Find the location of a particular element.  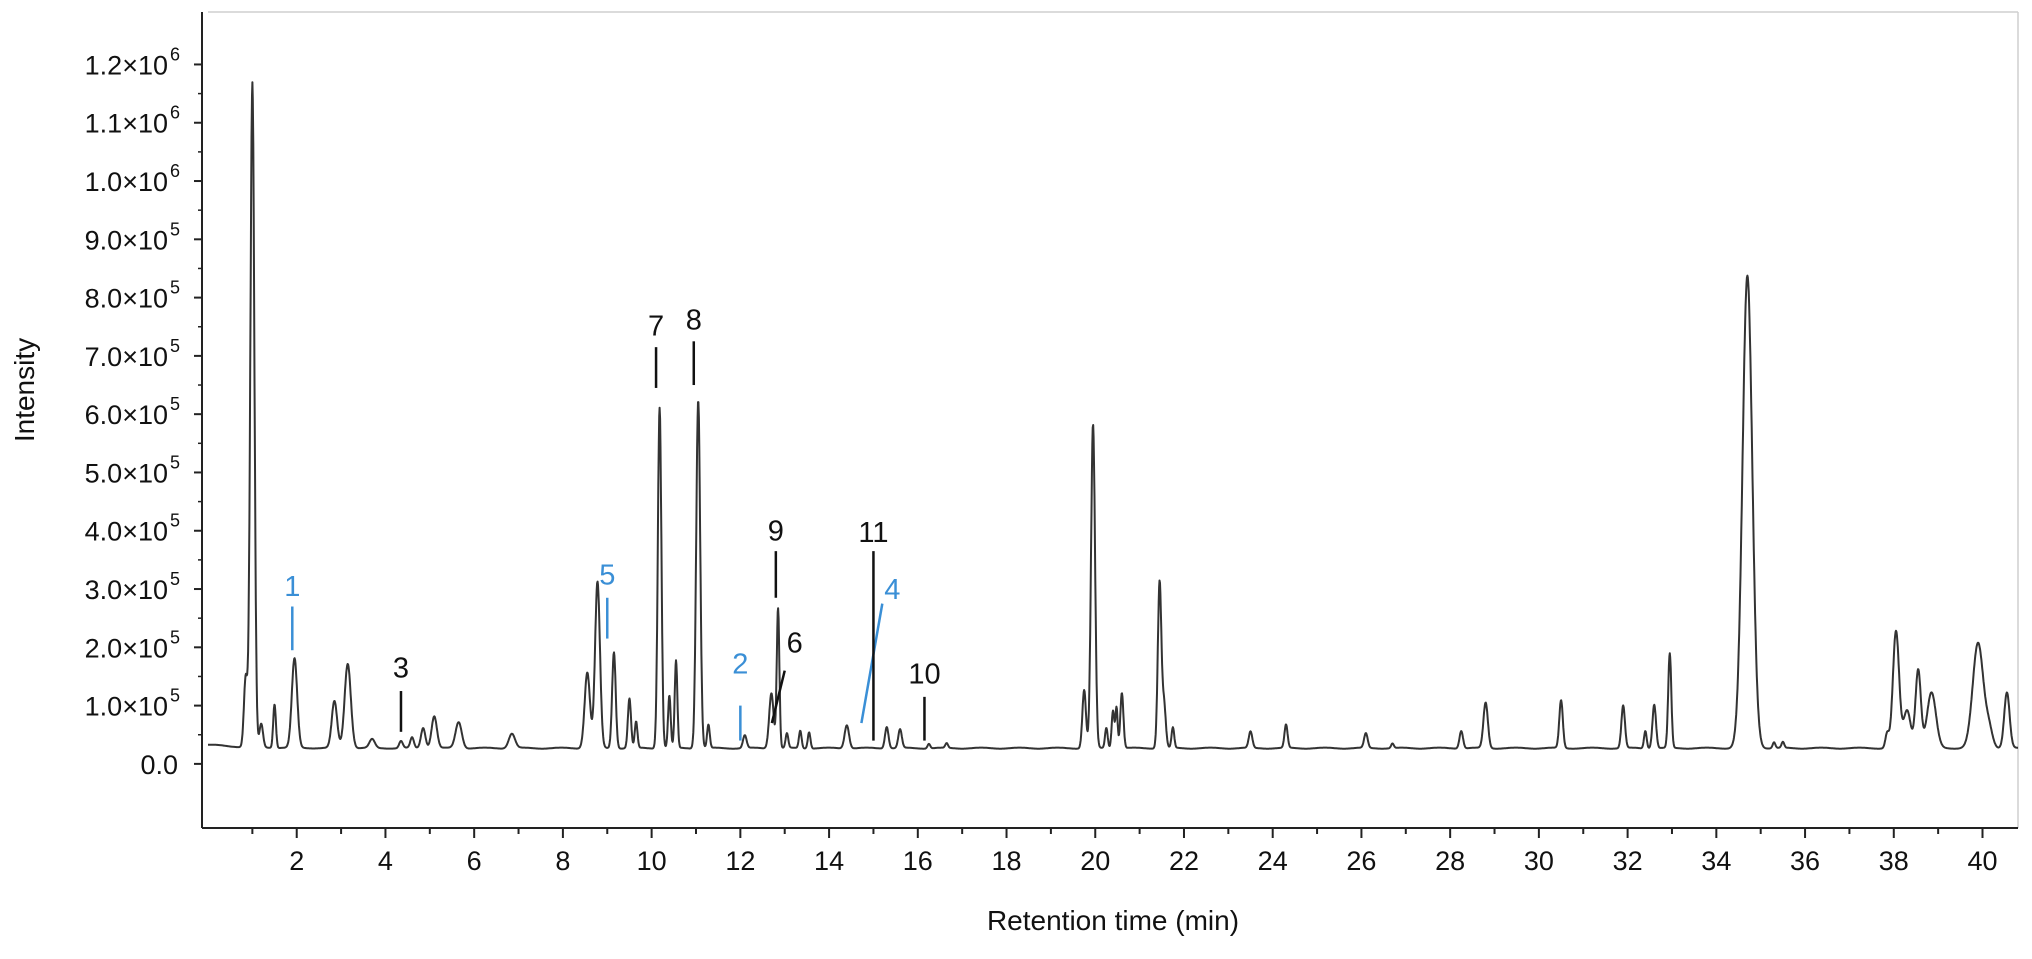

x-tick-label: 30 is located at coordinates (1539, 861).